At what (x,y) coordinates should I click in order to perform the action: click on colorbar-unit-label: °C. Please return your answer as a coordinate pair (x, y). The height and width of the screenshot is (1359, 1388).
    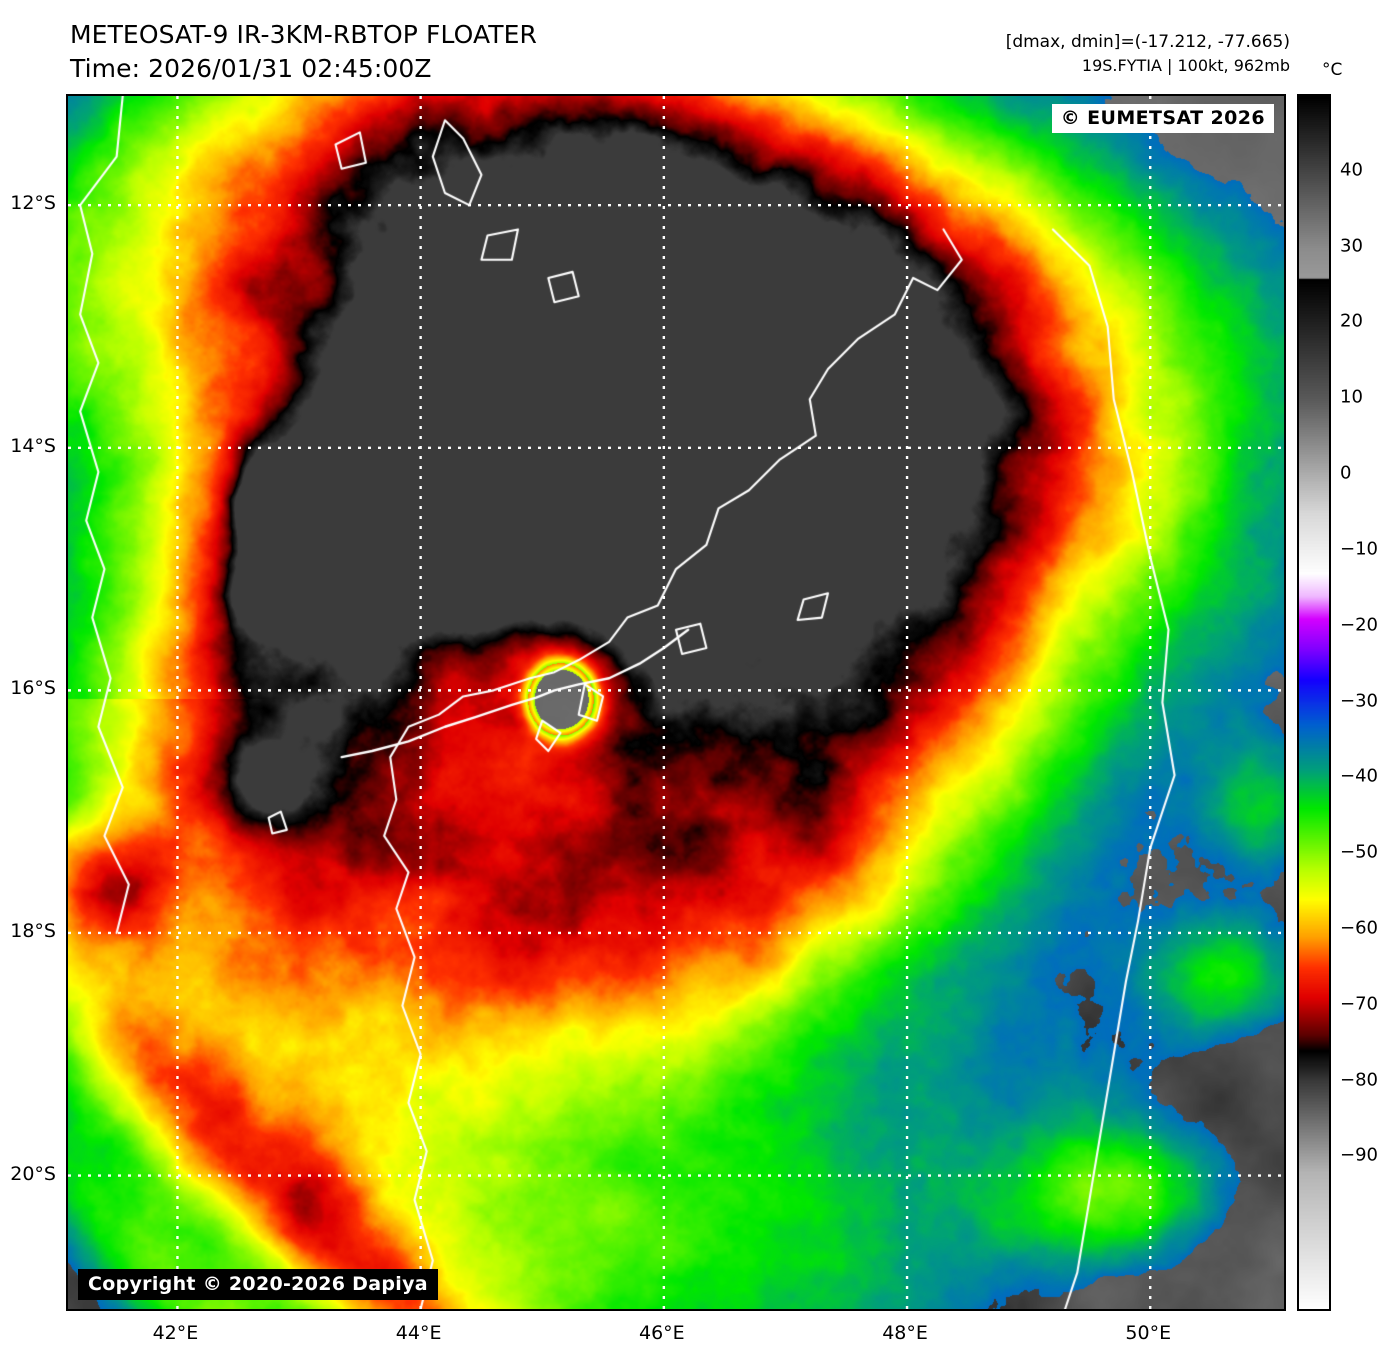
    Looking at the image, I should click on (1332, 70).